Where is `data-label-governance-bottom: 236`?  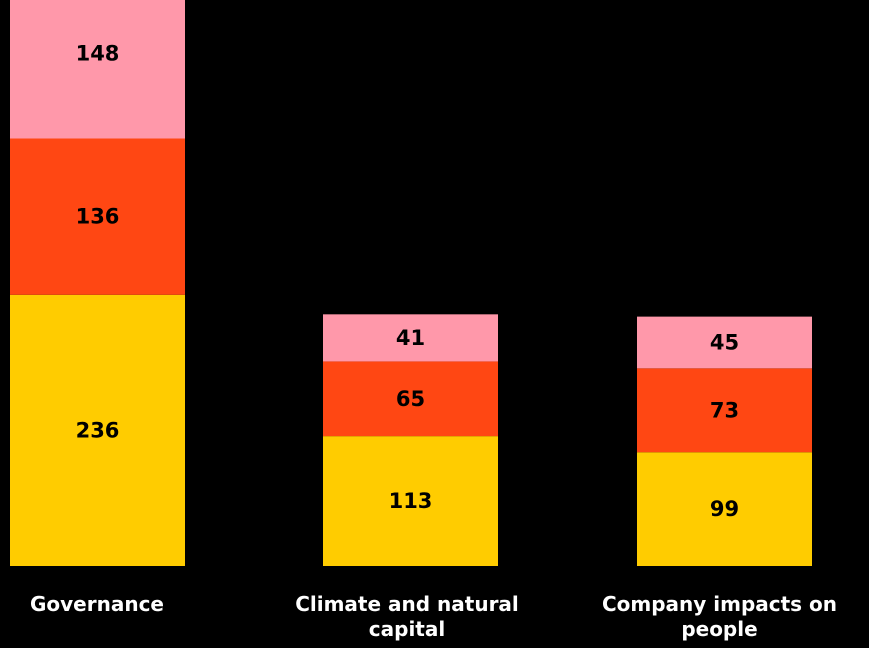
data-label-governance-bottom: 236 is located at coordinates (98, 430).